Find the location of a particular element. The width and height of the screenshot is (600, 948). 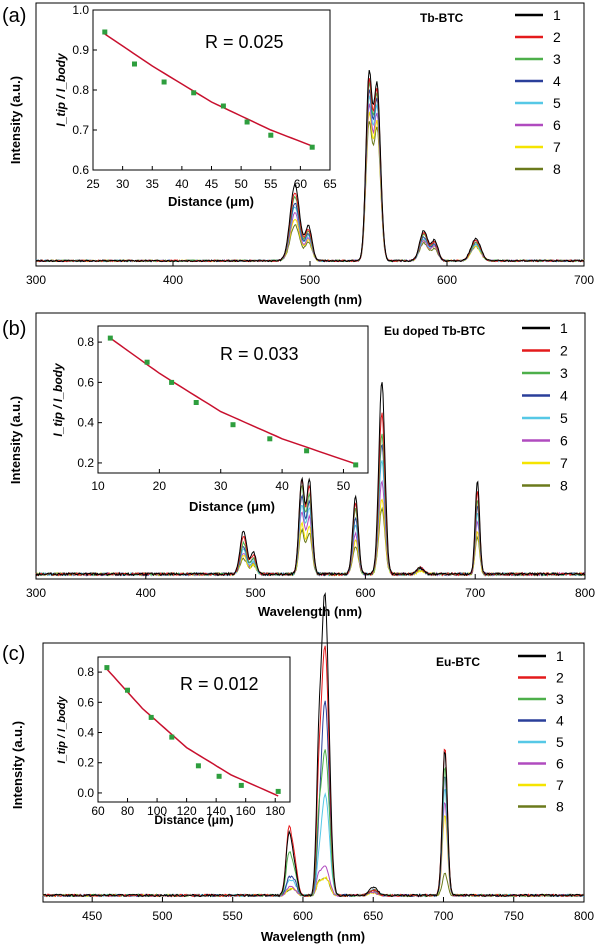

panel-c-legend-label-1: 1 is located at coordinates (560, 656).